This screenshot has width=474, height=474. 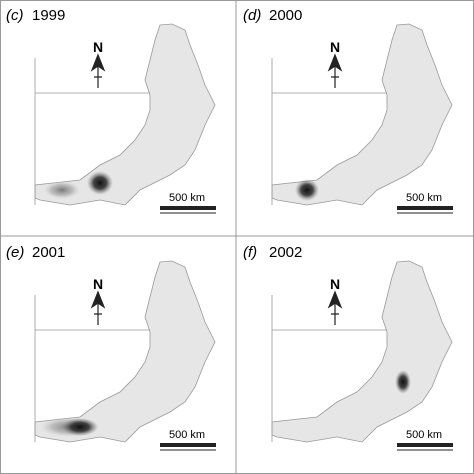 I want to click on panel-year: 2001, so click(x=48, y=252).